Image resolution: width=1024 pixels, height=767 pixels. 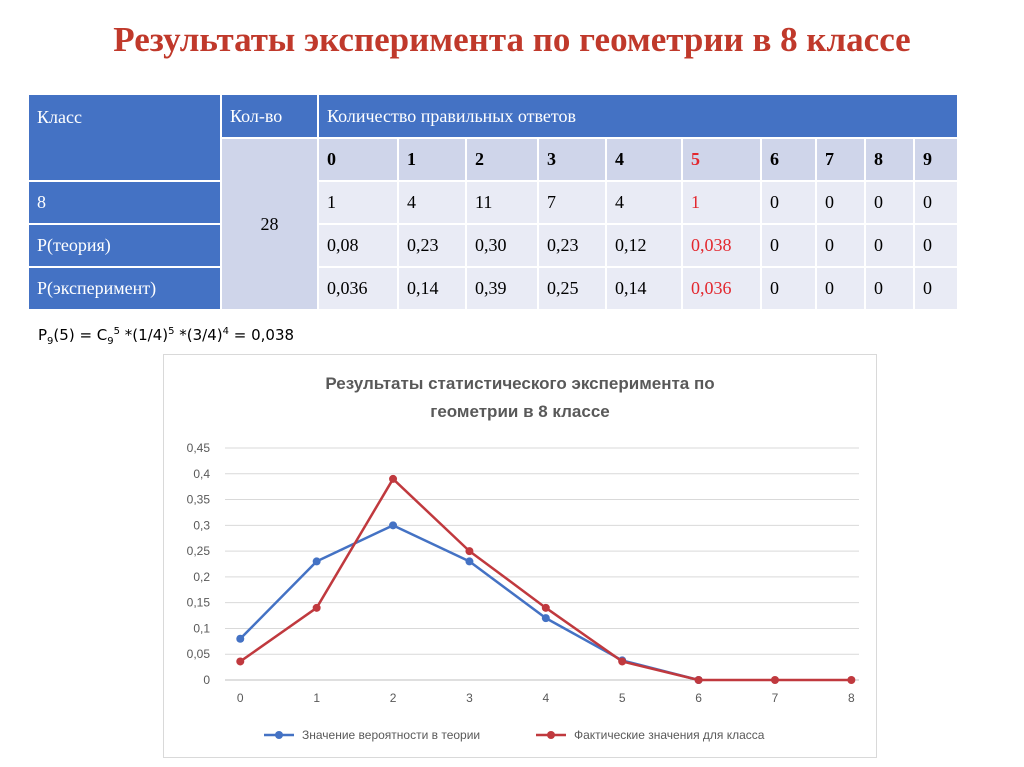 What do you see at coordinates (124, 288) in the screenshot?
I see `row-label: P(эксперимент)` at bounding box center [124, 288].